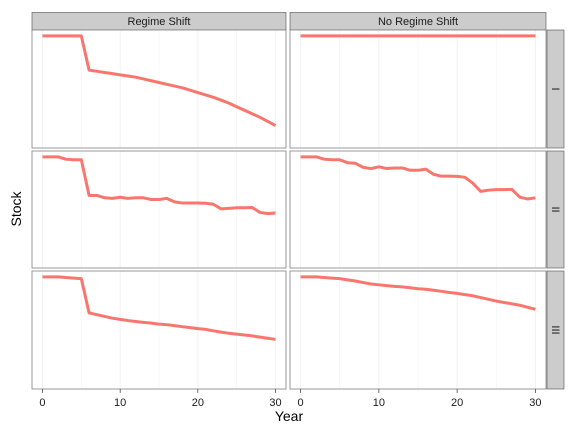 This screenshot has height=432, width=576. I want to click on strip-label-row-i: I, so click(555, 88).